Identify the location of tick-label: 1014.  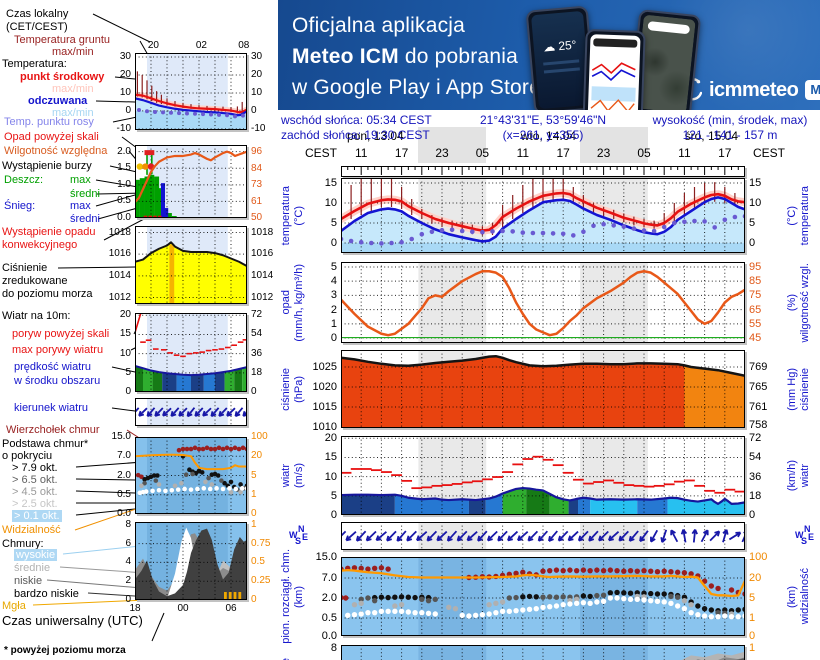
(119, 275).